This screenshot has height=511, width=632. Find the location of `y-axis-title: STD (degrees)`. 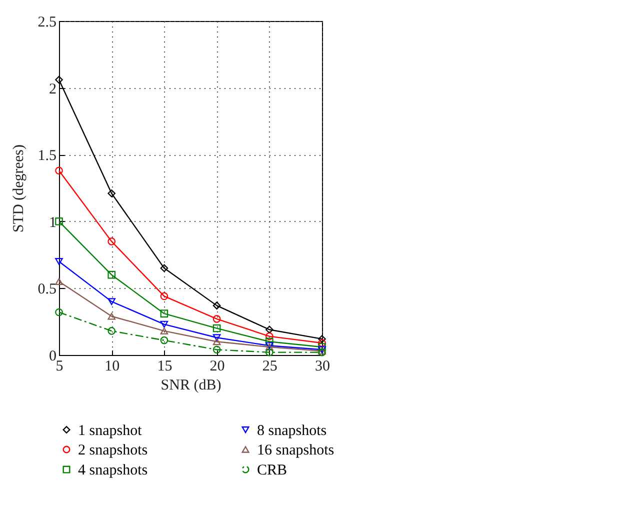

y-axis-title: STD (degrees) is located at coordinates (18, 188).